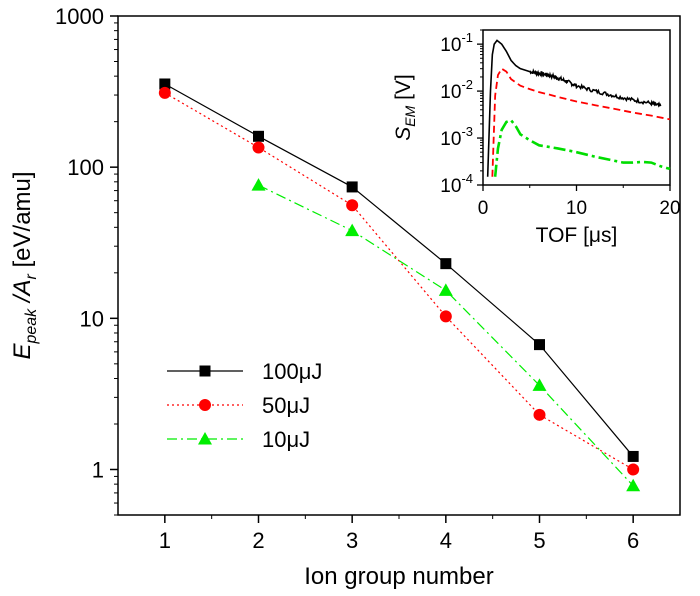 The image size is (700, 596). Describe the element at coordinates (456, 90) in the screenshot. I see `inset-y-tick-label: 10⁻²` at that location.